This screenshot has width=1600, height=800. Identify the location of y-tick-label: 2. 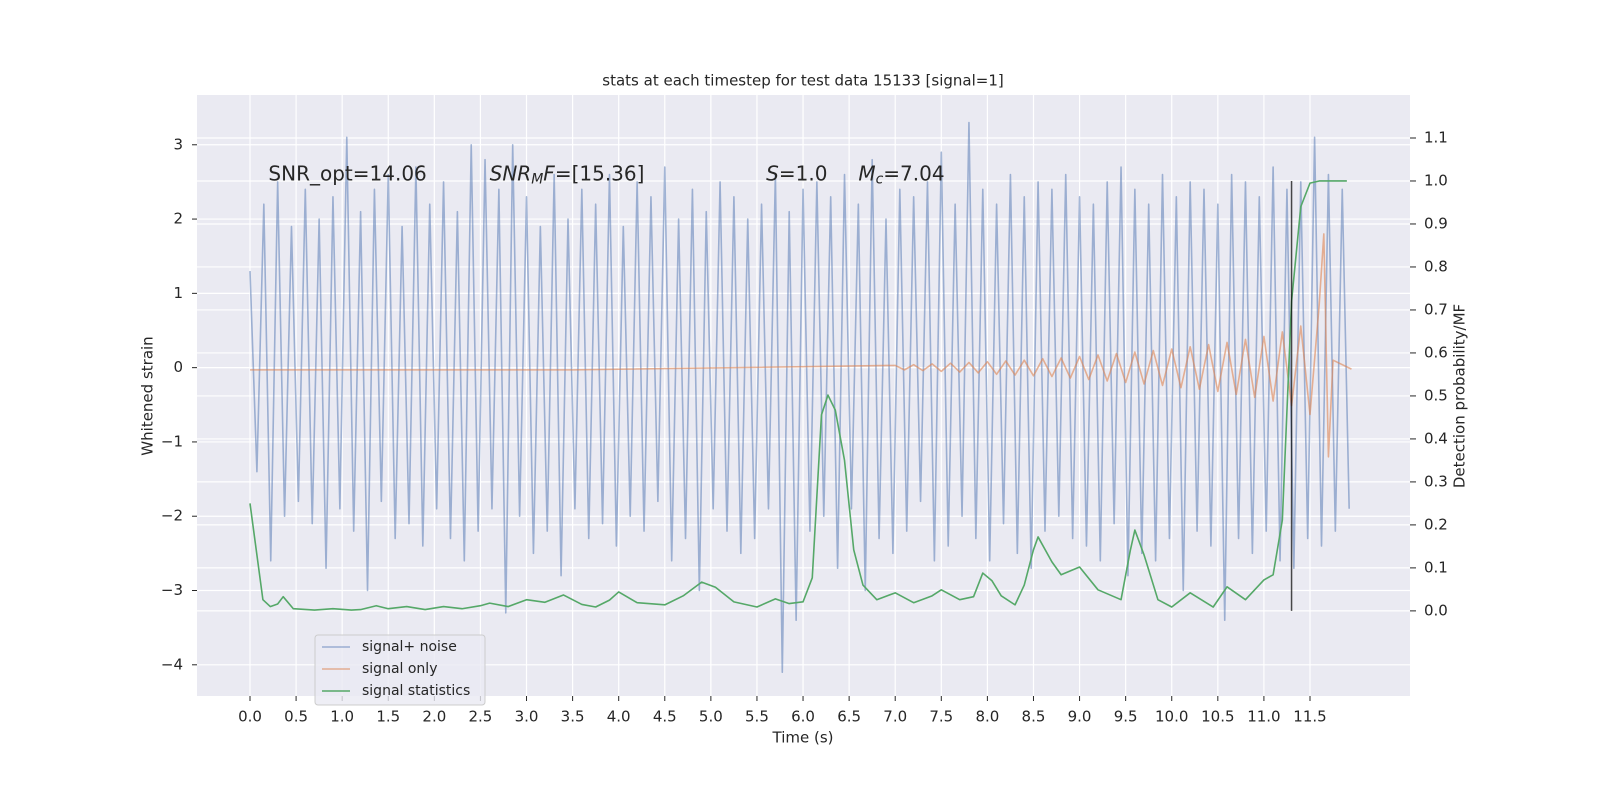
(178, 219).